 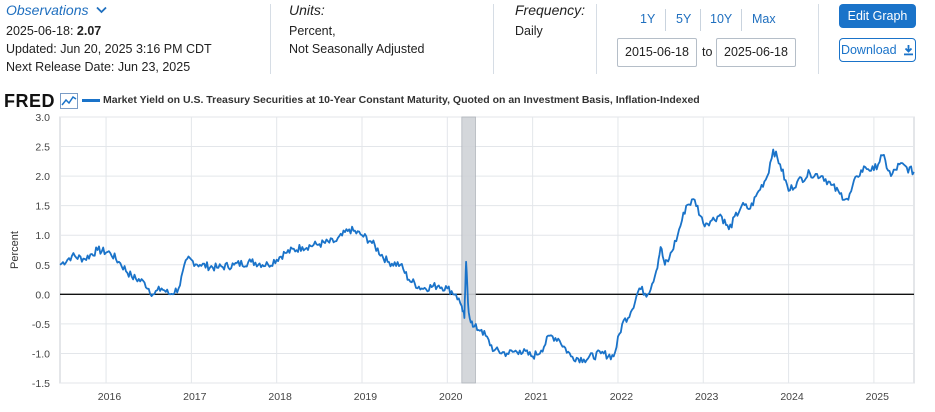 I want to click on edit-graph-label: Edit Graph, so click(x=877, y=16).